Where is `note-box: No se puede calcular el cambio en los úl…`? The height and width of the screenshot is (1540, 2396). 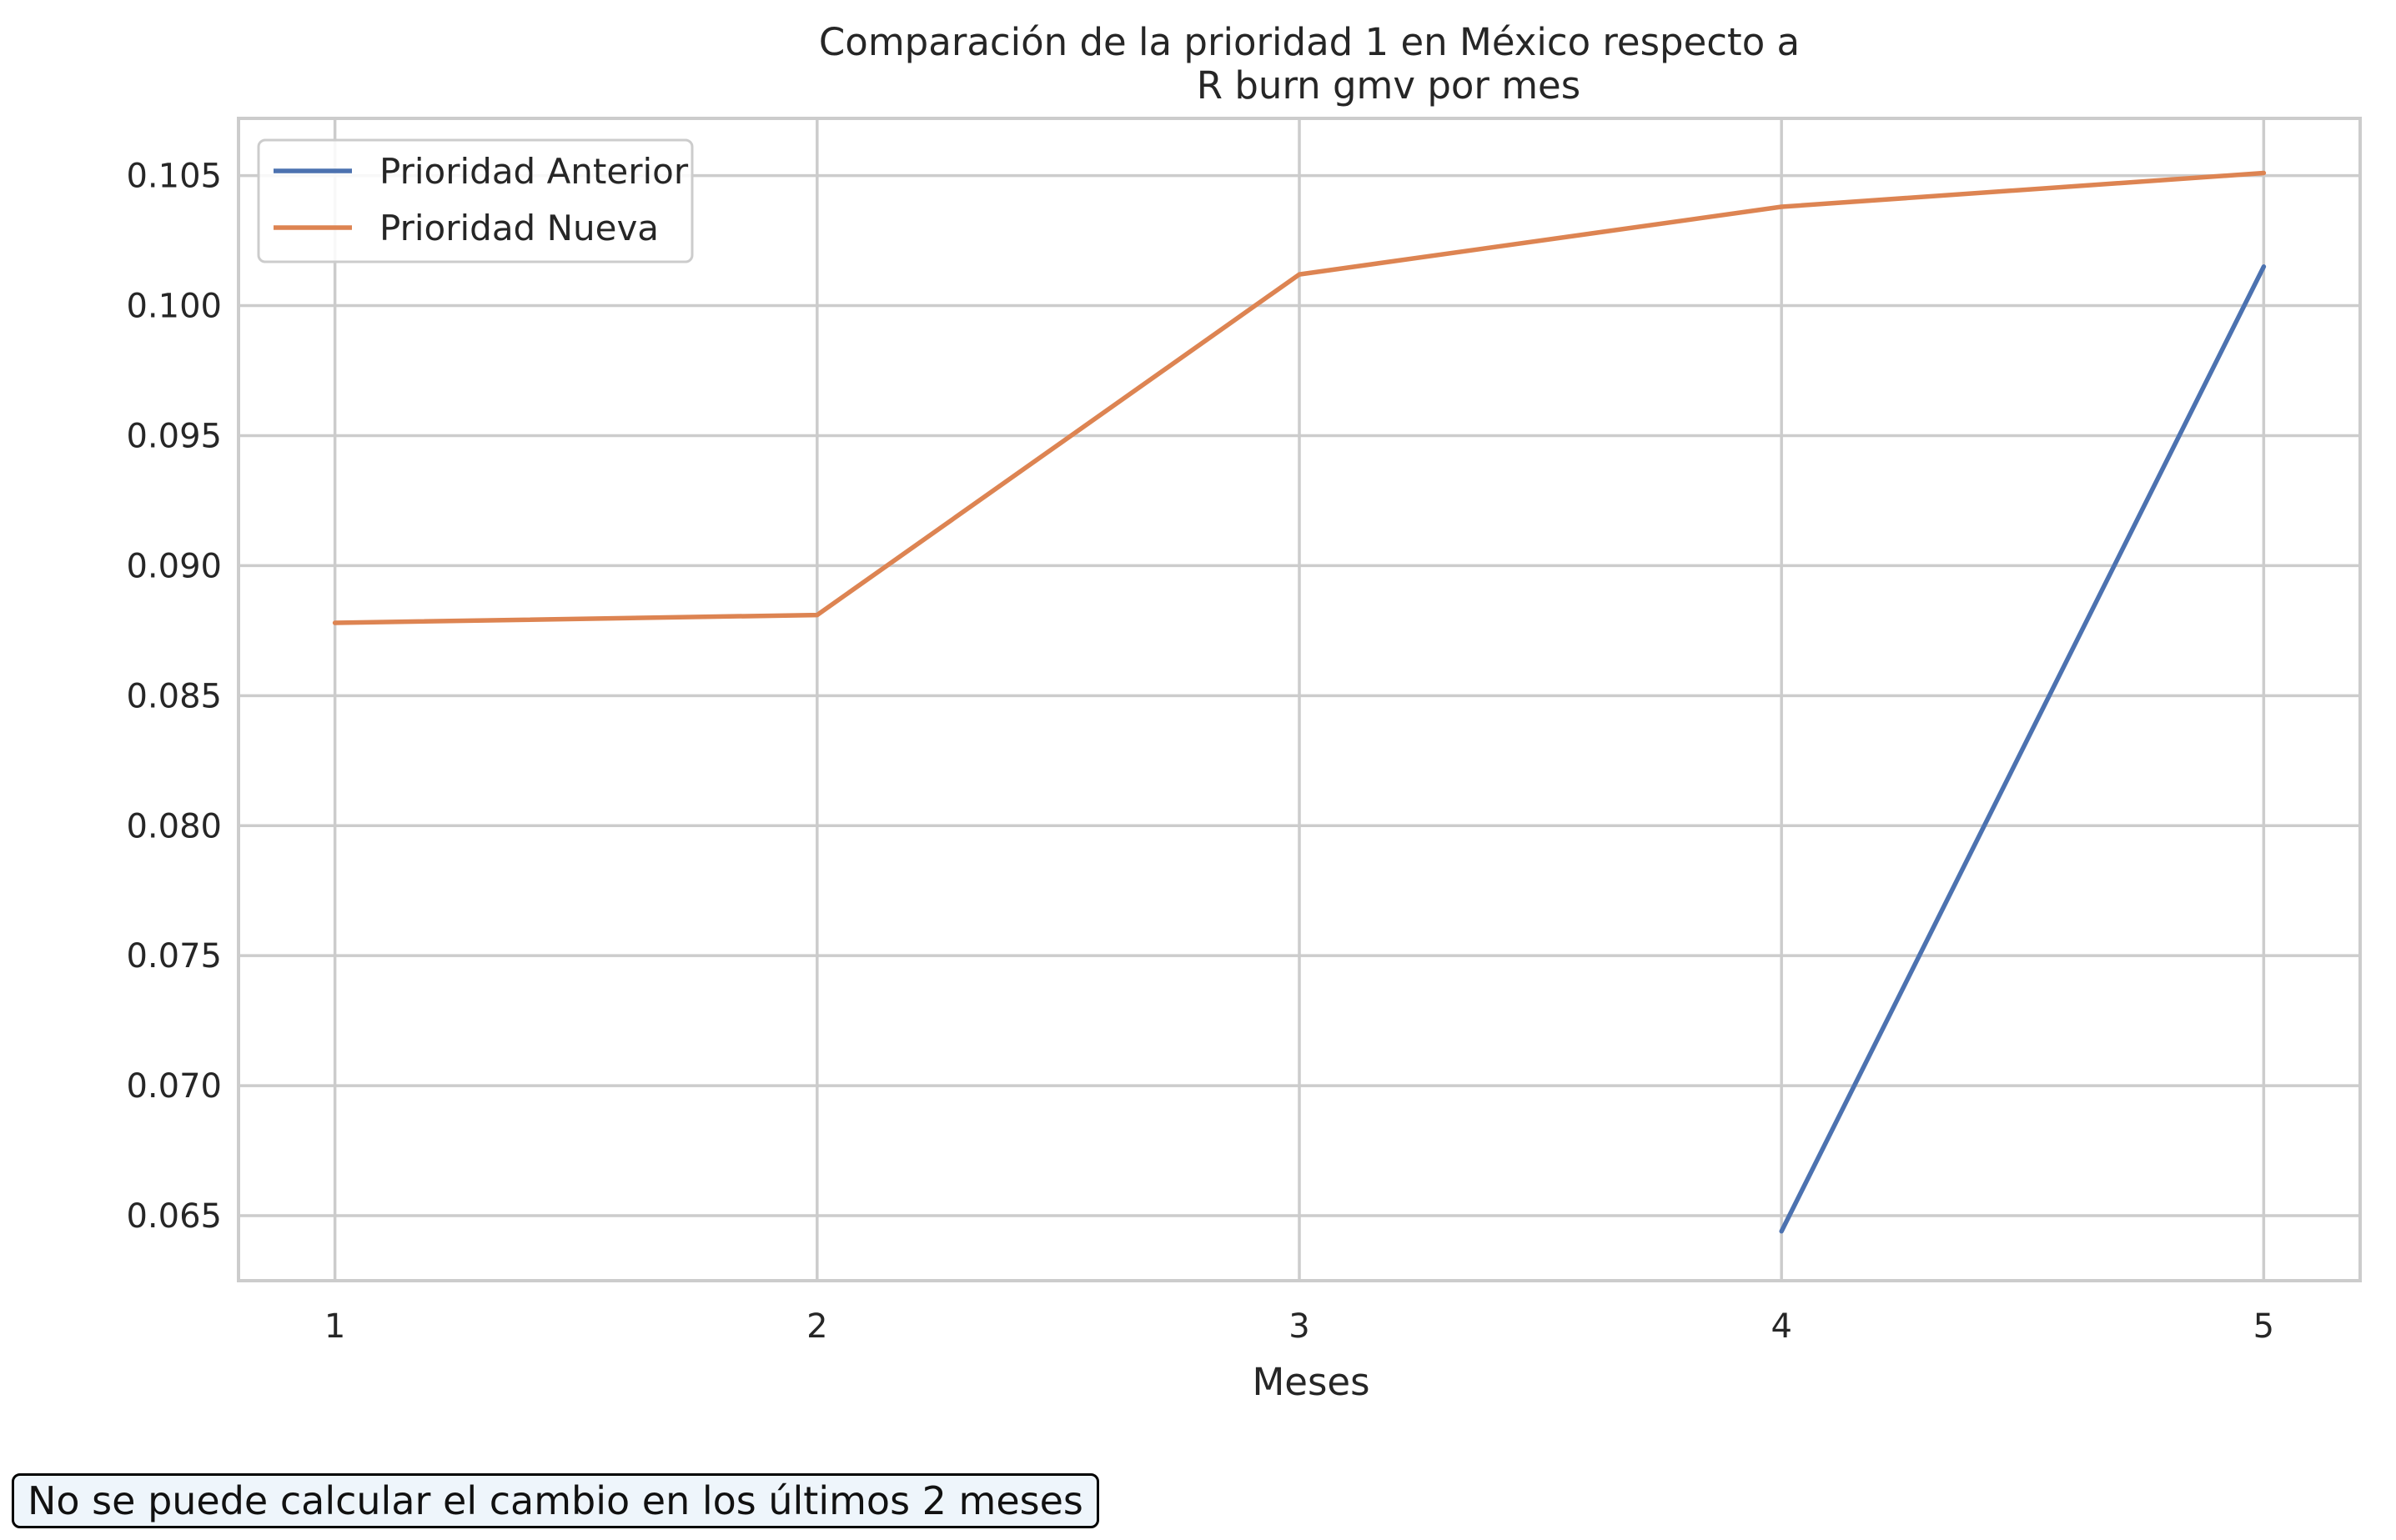 note-box: No se puede calcular el cambio en los úl… is located at coordinates (555, 1500).